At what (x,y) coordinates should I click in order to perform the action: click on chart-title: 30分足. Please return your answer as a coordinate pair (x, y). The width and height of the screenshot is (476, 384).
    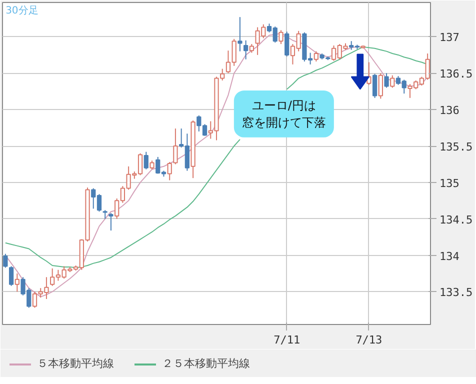
    Looking at the image, I should click on (22, 10).